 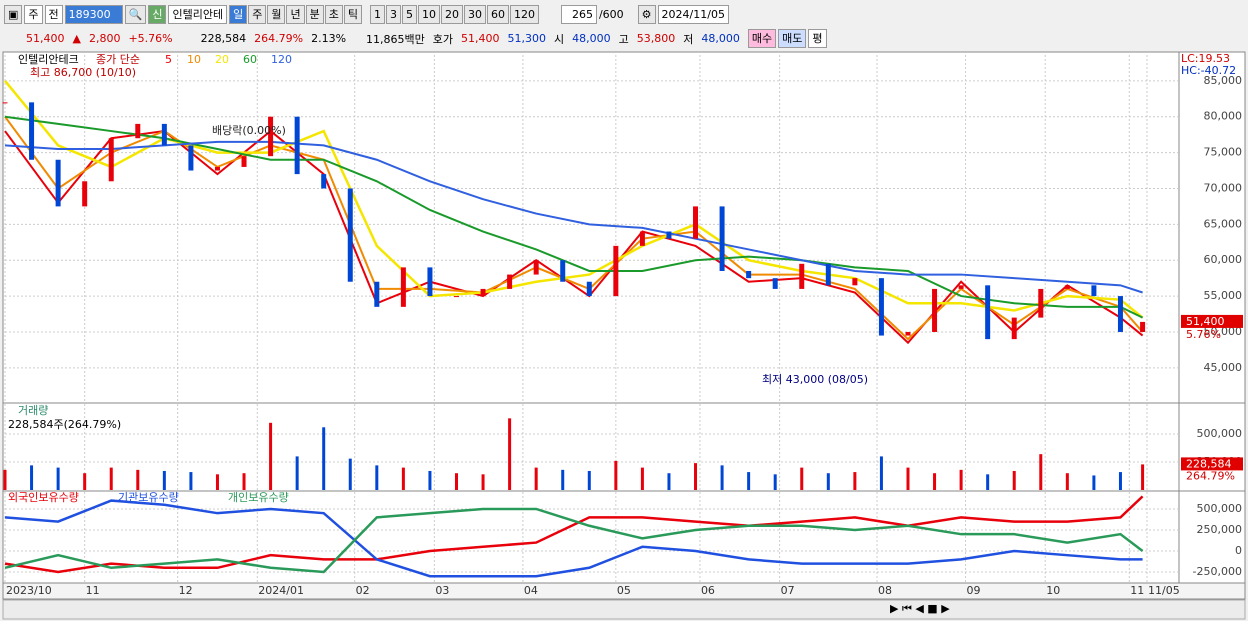 I want to click on open-label: 시, so click(x=559, y=39).